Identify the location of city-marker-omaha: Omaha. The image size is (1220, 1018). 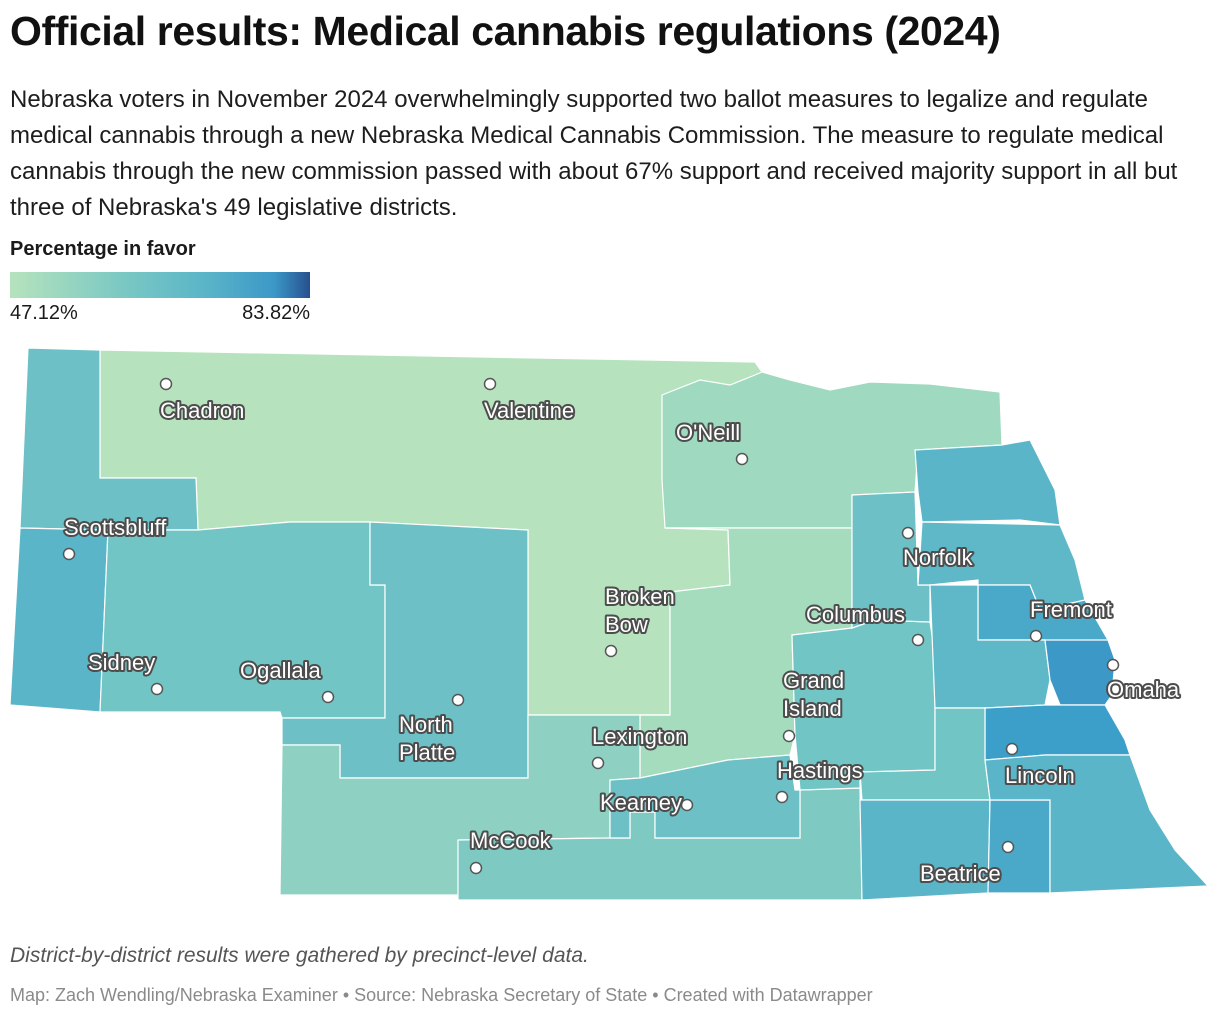
(1143, 681).